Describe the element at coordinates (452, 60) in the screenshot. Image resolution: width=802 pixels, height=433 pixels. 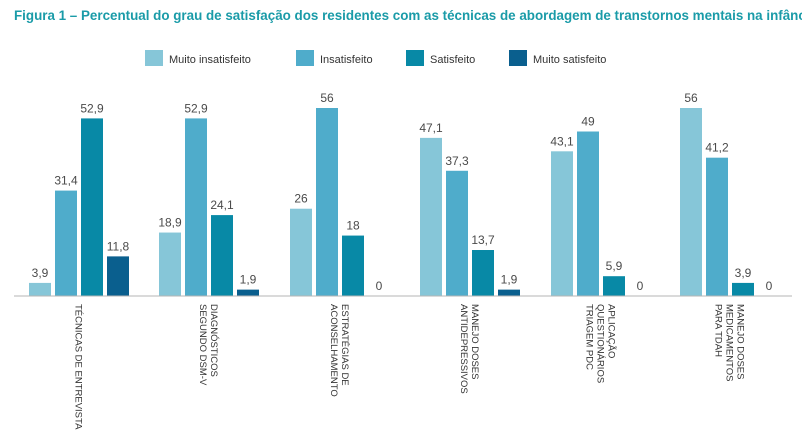
I see `legend-label: Satisfeito` at that location.